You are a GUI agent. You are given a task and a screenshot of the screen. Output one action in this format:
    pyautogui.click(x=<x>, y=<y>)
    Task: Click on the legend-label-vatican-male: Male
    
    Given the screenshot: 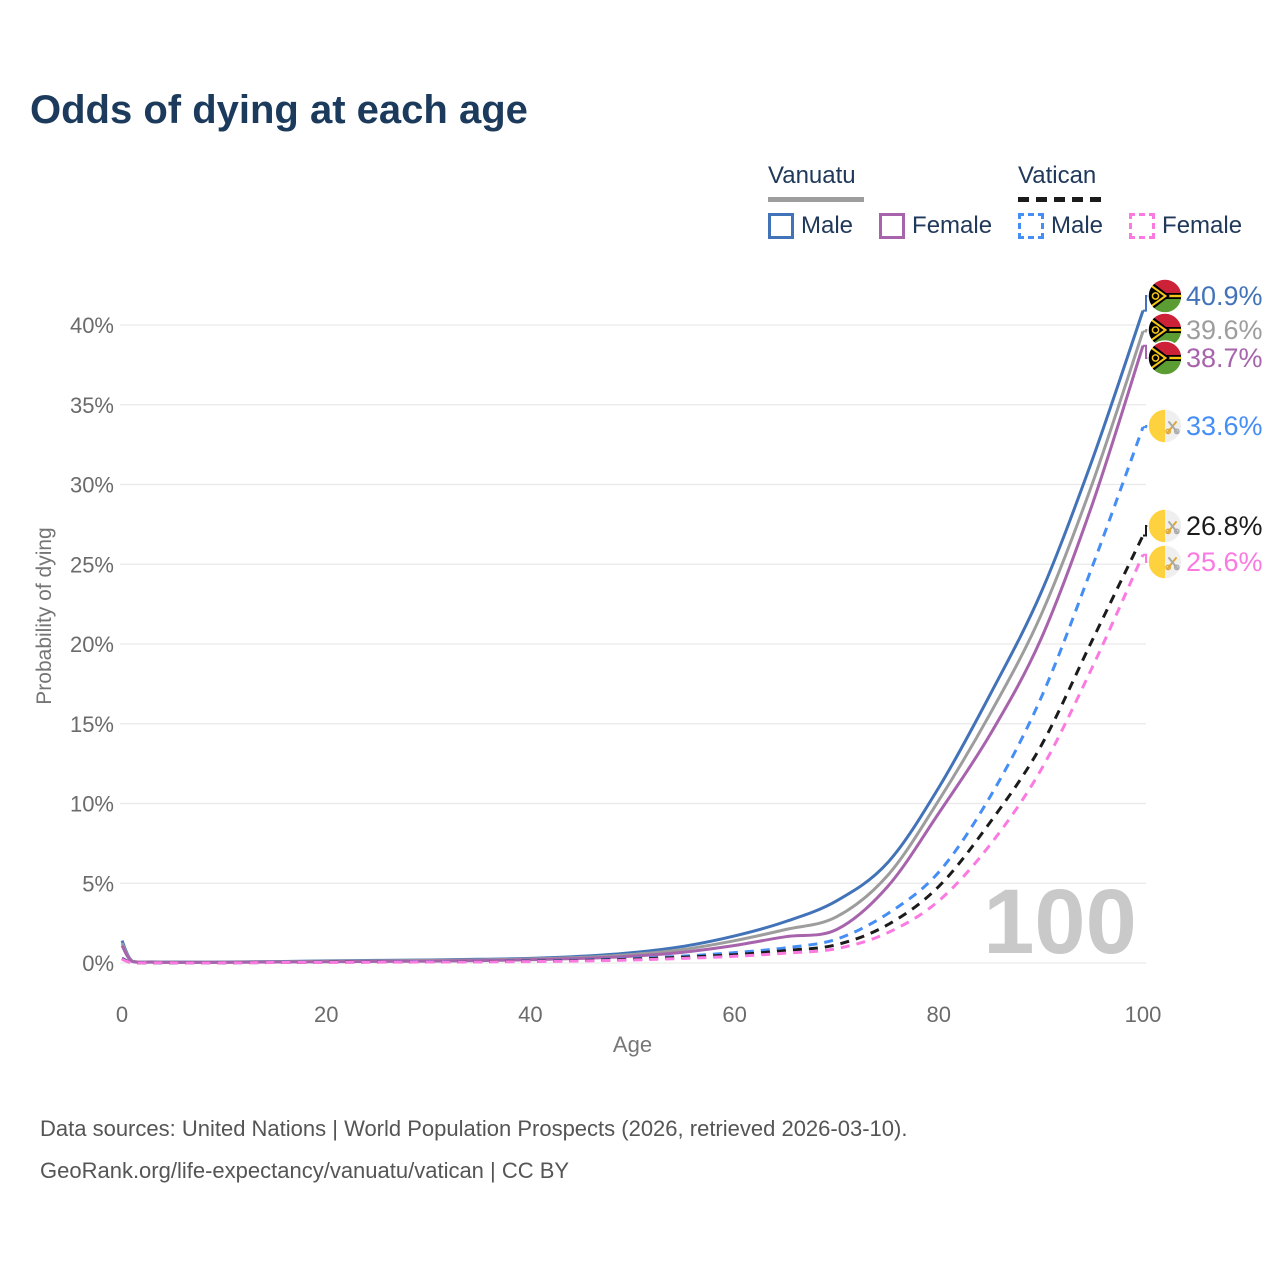 What is the action you would take?
    pyautogui.click(x=1077, y=225)
    